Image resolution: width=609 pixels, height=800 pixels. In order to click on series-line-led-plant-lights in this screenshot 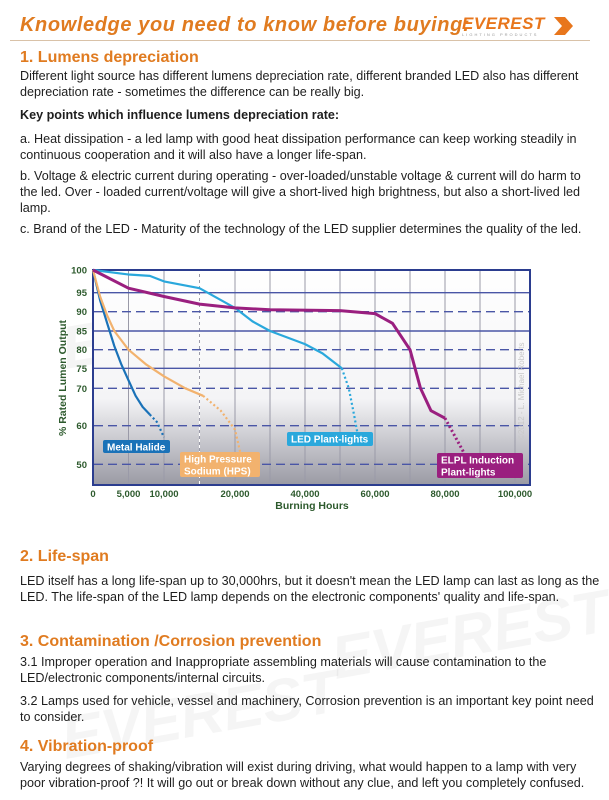, I will do `click(217, 319)`.